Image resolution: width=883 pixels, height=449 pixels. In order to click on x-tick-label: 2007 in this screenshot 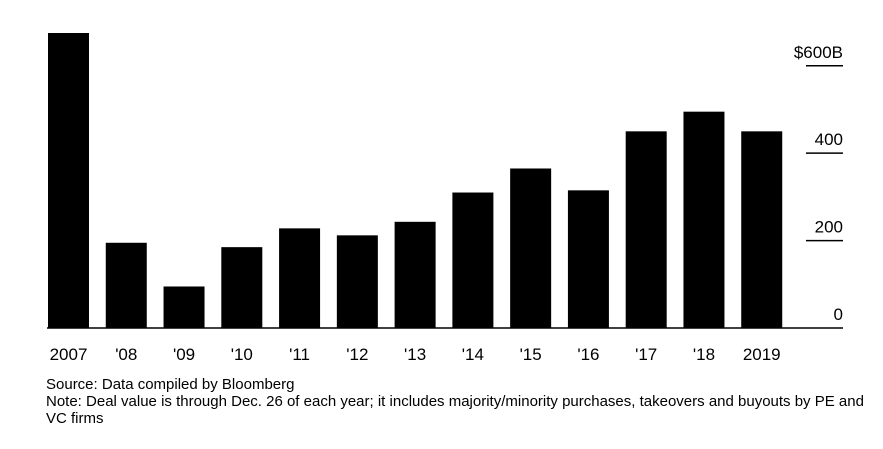, I will do `click(69, 354)`.